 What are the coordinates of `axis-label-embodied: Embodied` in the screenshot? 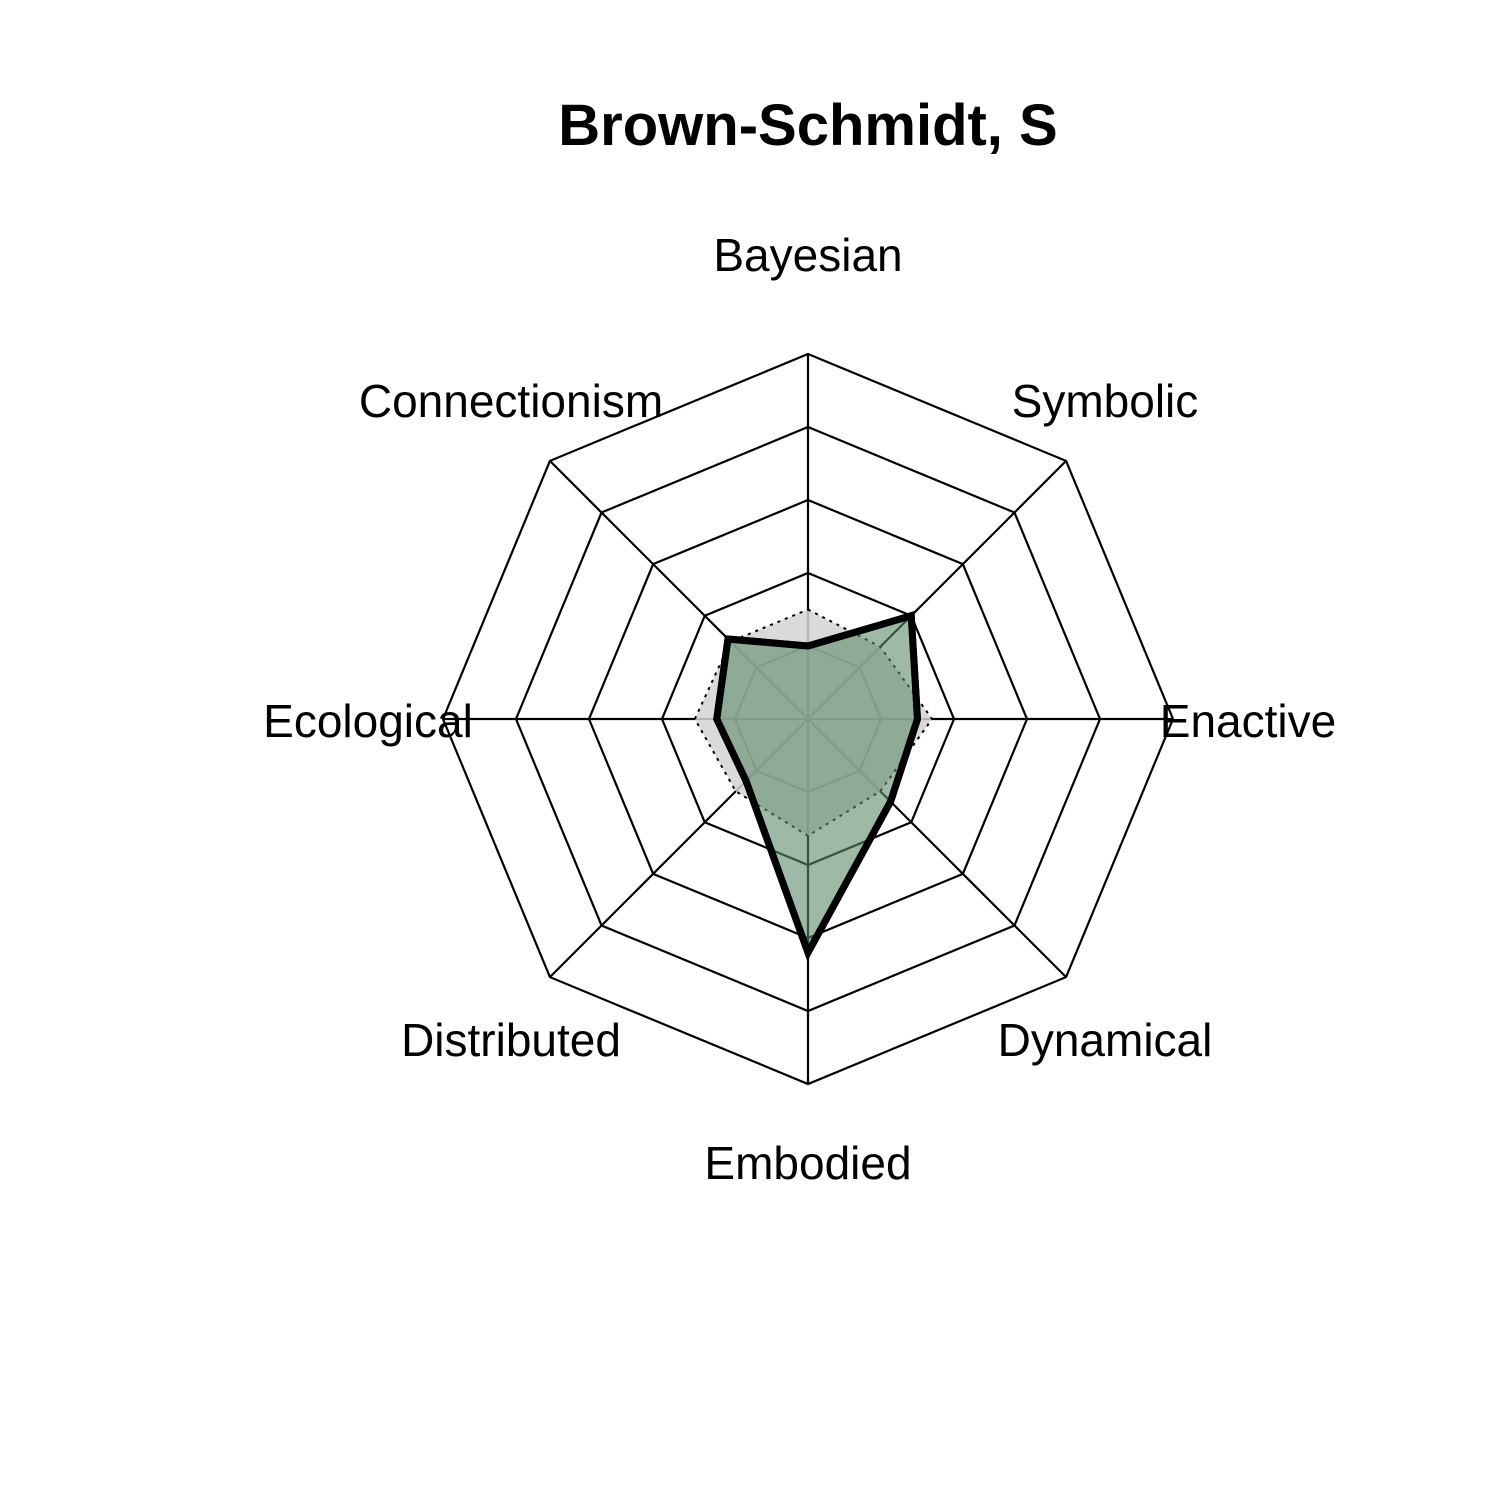 It's located at (807, 1163).